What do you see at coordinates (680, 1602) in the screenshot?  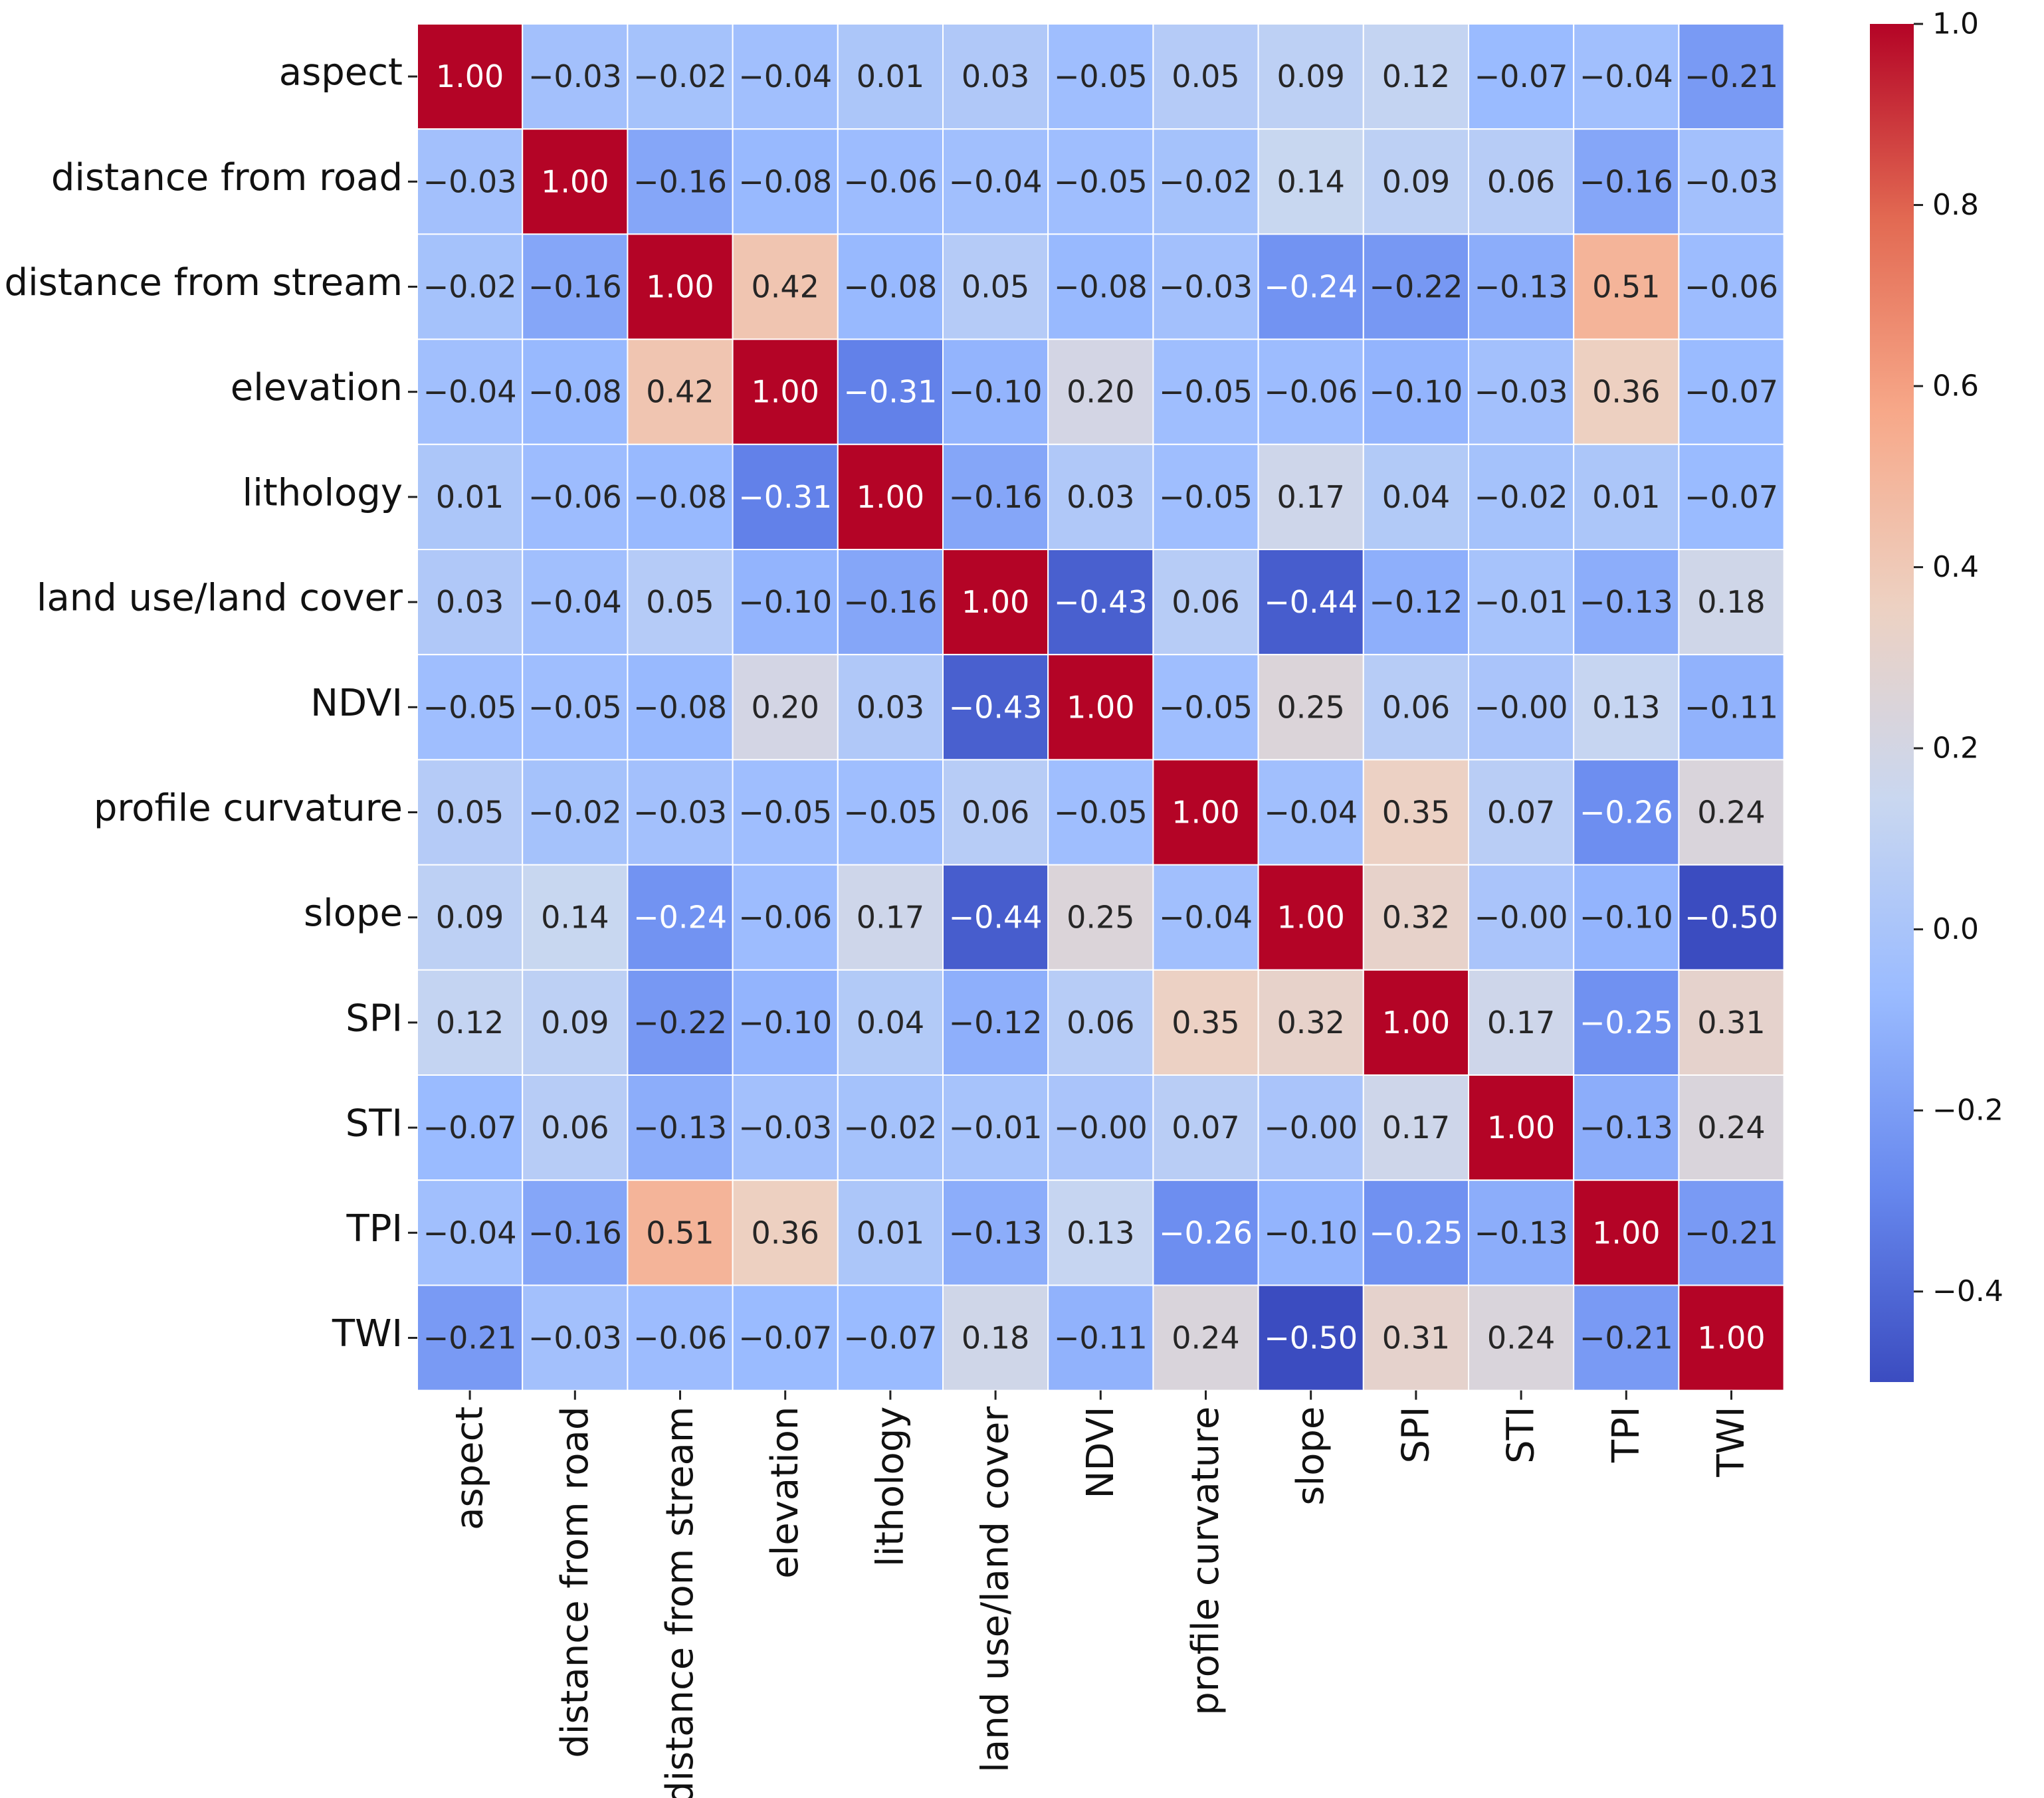 I see `x-tick-label-distance-from-stream: distance from stream` at bounding box center [680, 1602].